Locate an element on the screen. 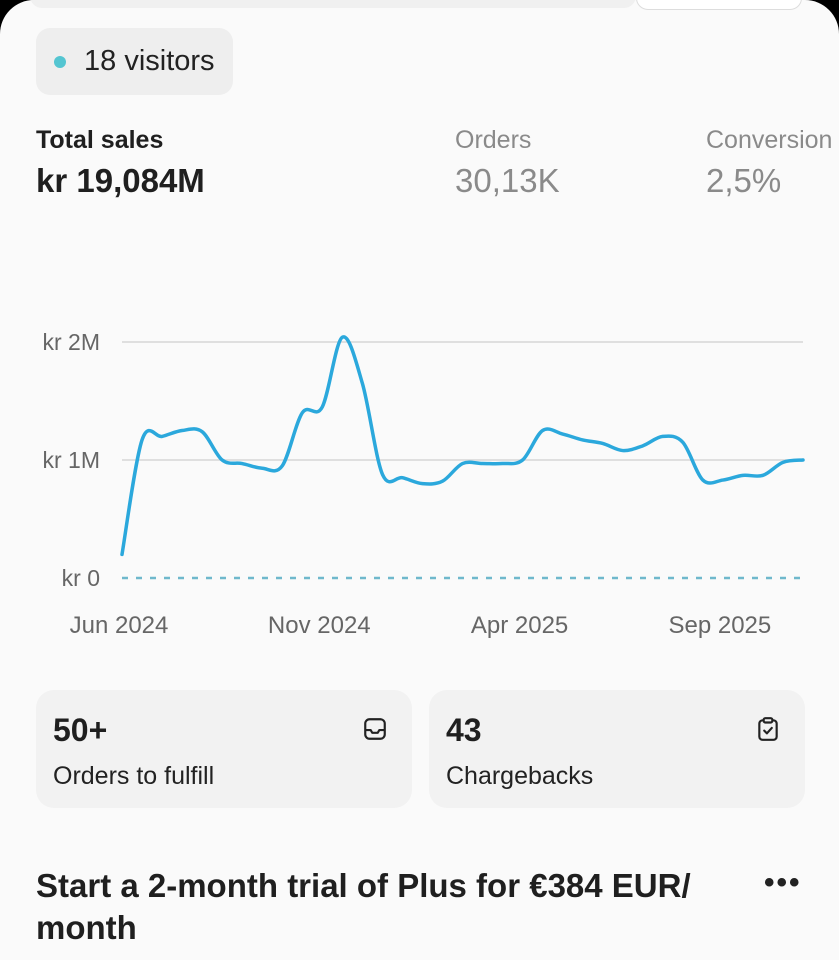 This screenshot has width=839, height=960. metric-label: Orders is located at coordinates (493, 140).